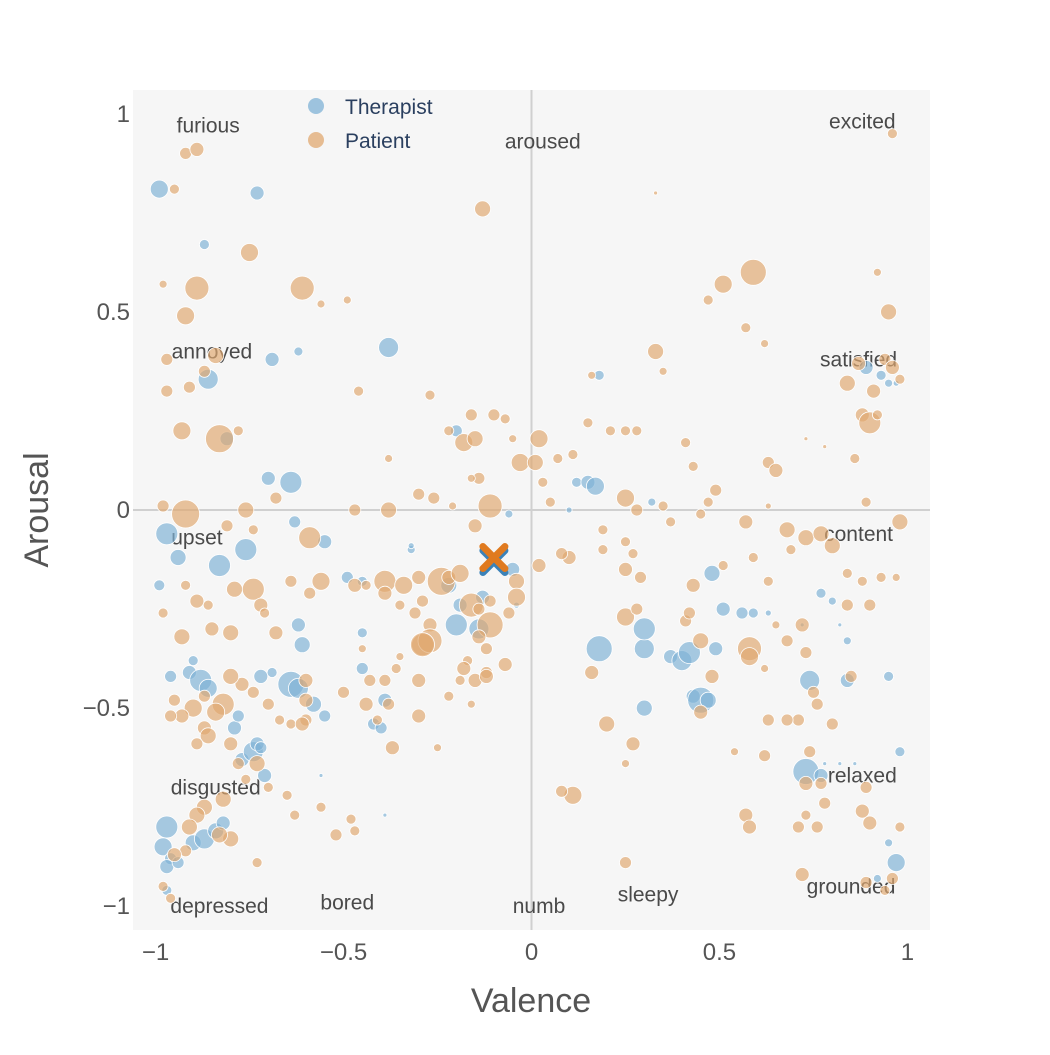  What do you see at coordinates (316, 106) in the screenshot?
I see `legend-marker-therapist` at bounding box center [316, 106].